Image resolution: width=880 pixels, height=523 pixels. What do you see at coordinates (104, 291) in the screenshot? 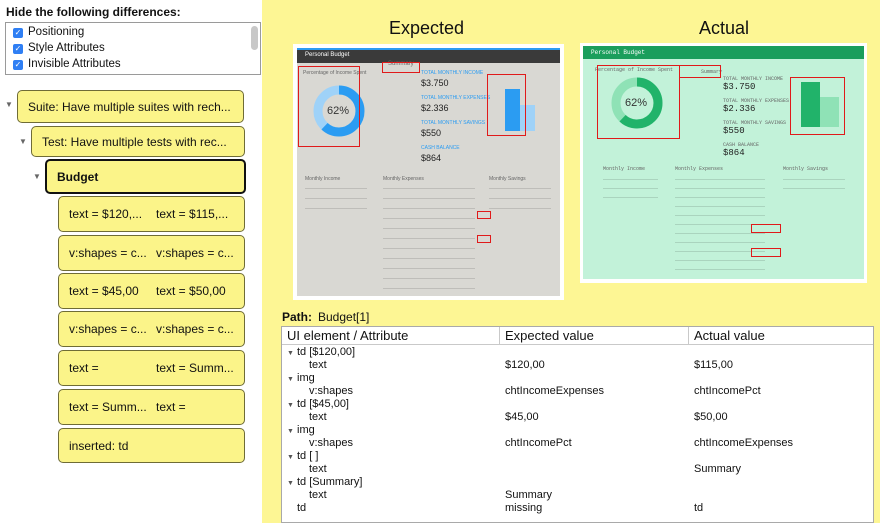
I see `diff-expected: text = $45,00` at bounding box center [104, 291].